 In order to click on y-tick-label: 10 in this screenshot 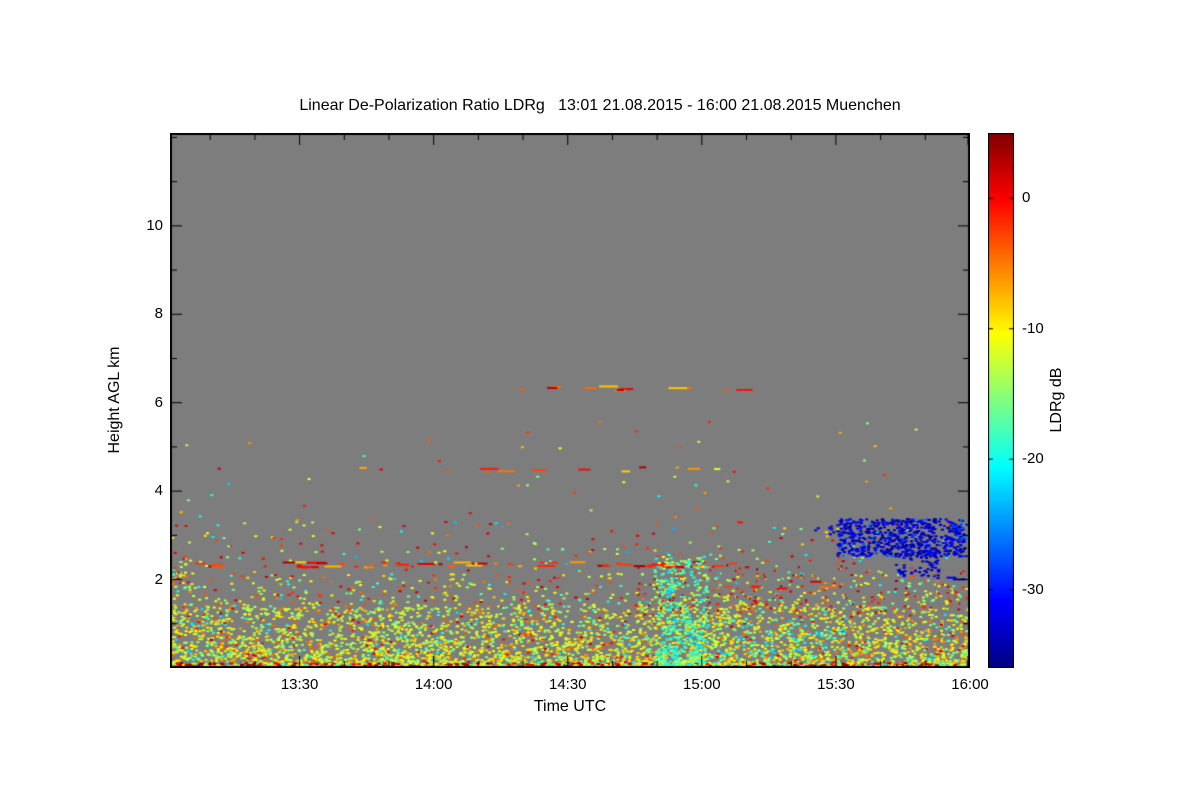, I will do `click(154, 225)`.